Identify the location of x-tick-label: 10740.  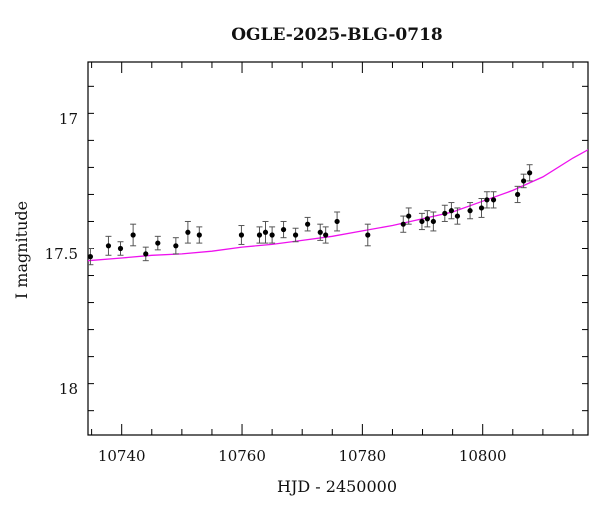
(122, 456).